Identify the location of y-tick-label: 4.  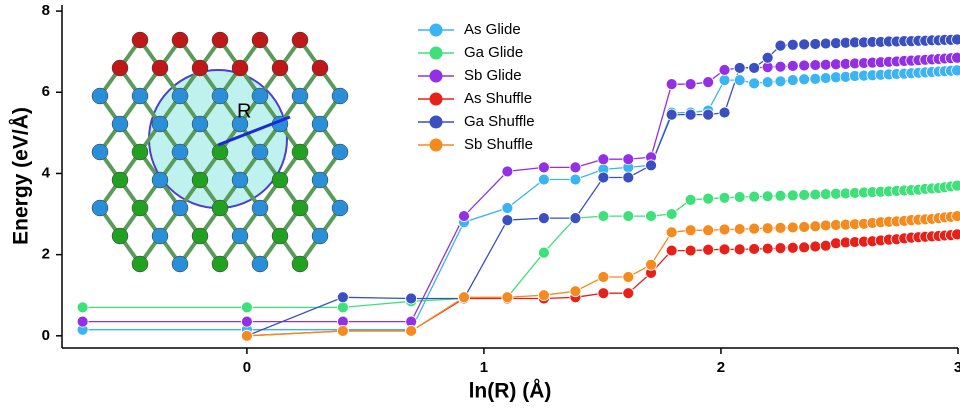
(46, 172).